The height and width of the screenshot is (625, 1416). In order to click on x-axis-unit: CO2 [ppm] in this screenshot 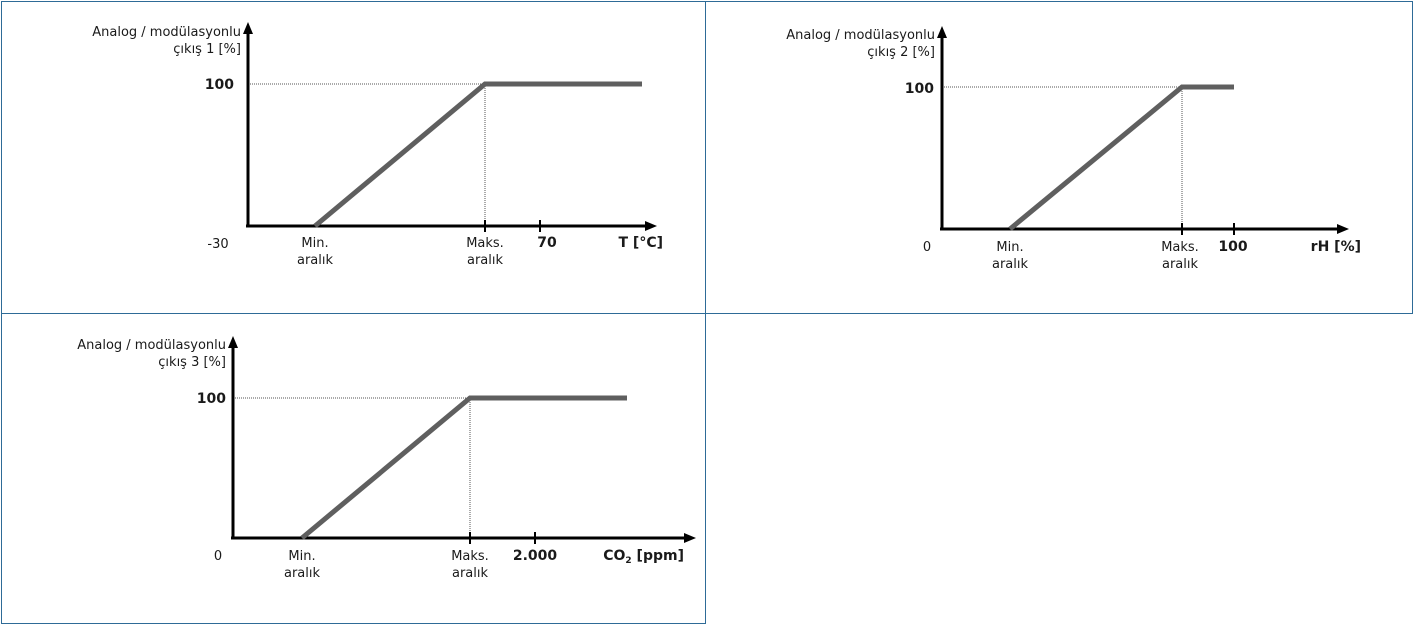, I will do `click(643, 557)`.